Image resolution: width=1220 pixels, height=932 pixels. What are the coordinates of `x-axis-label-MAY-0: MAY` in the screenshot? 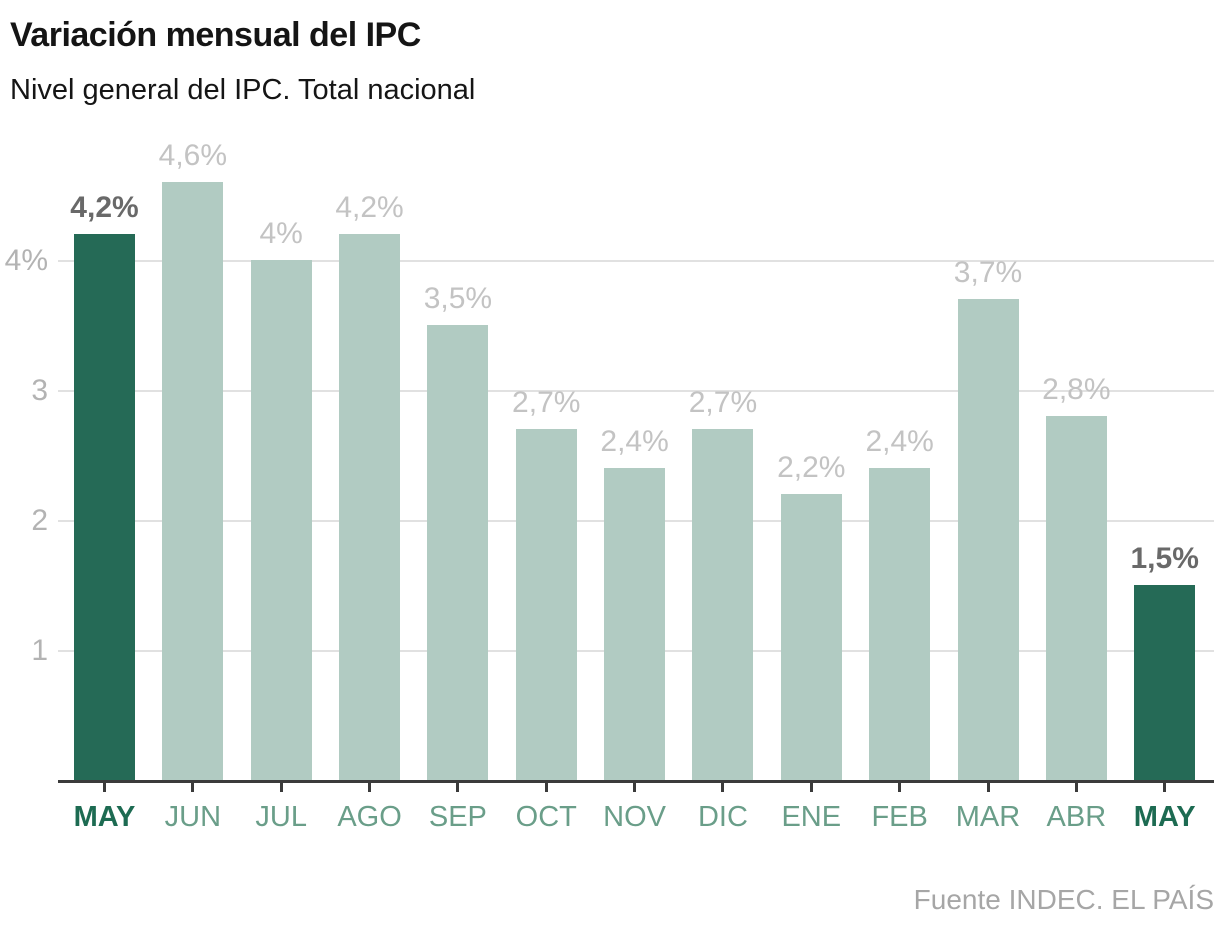 It's located at (104, 817).